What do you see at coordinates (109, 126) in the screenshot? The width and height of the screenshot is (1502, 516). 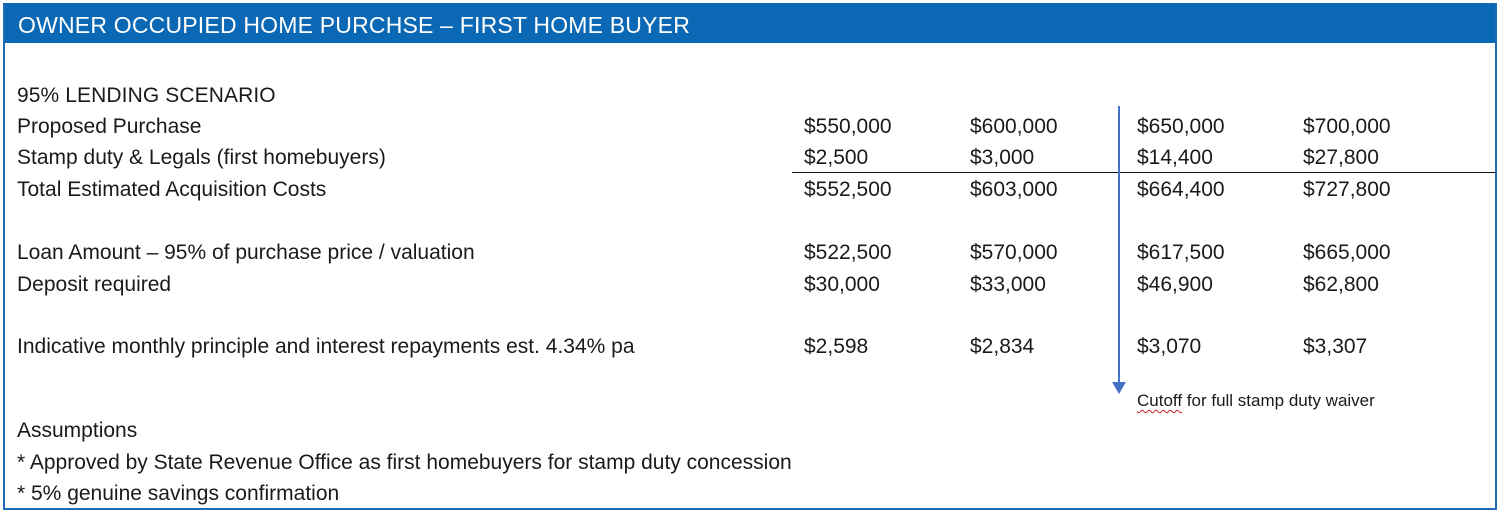 I see `row-label-proposed-purchase: Proposed Purchase` at bounding box center [109, 126].